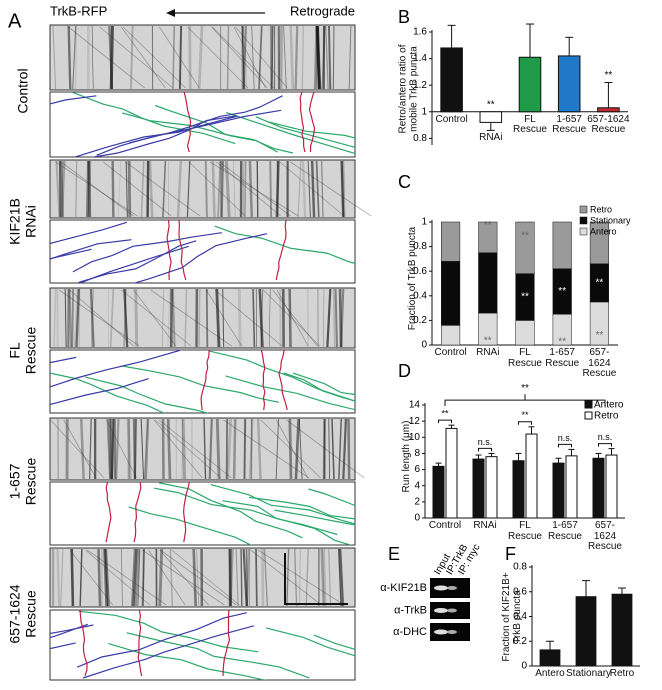  What do you see at coordinates (450, 352) in the screenshot?
I see `x-tick-label: Control` at bounding box center [450, 352].